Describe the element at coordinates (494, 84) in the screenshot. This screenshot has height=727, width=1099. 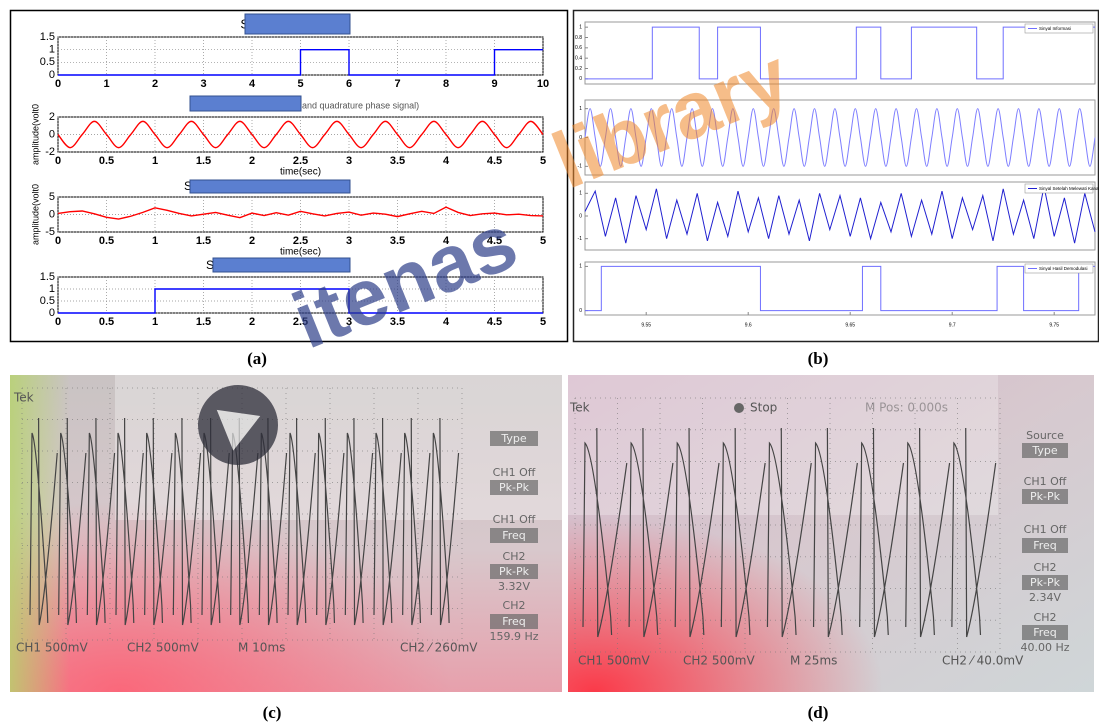
I see `x-tick-label: 9` at that location.